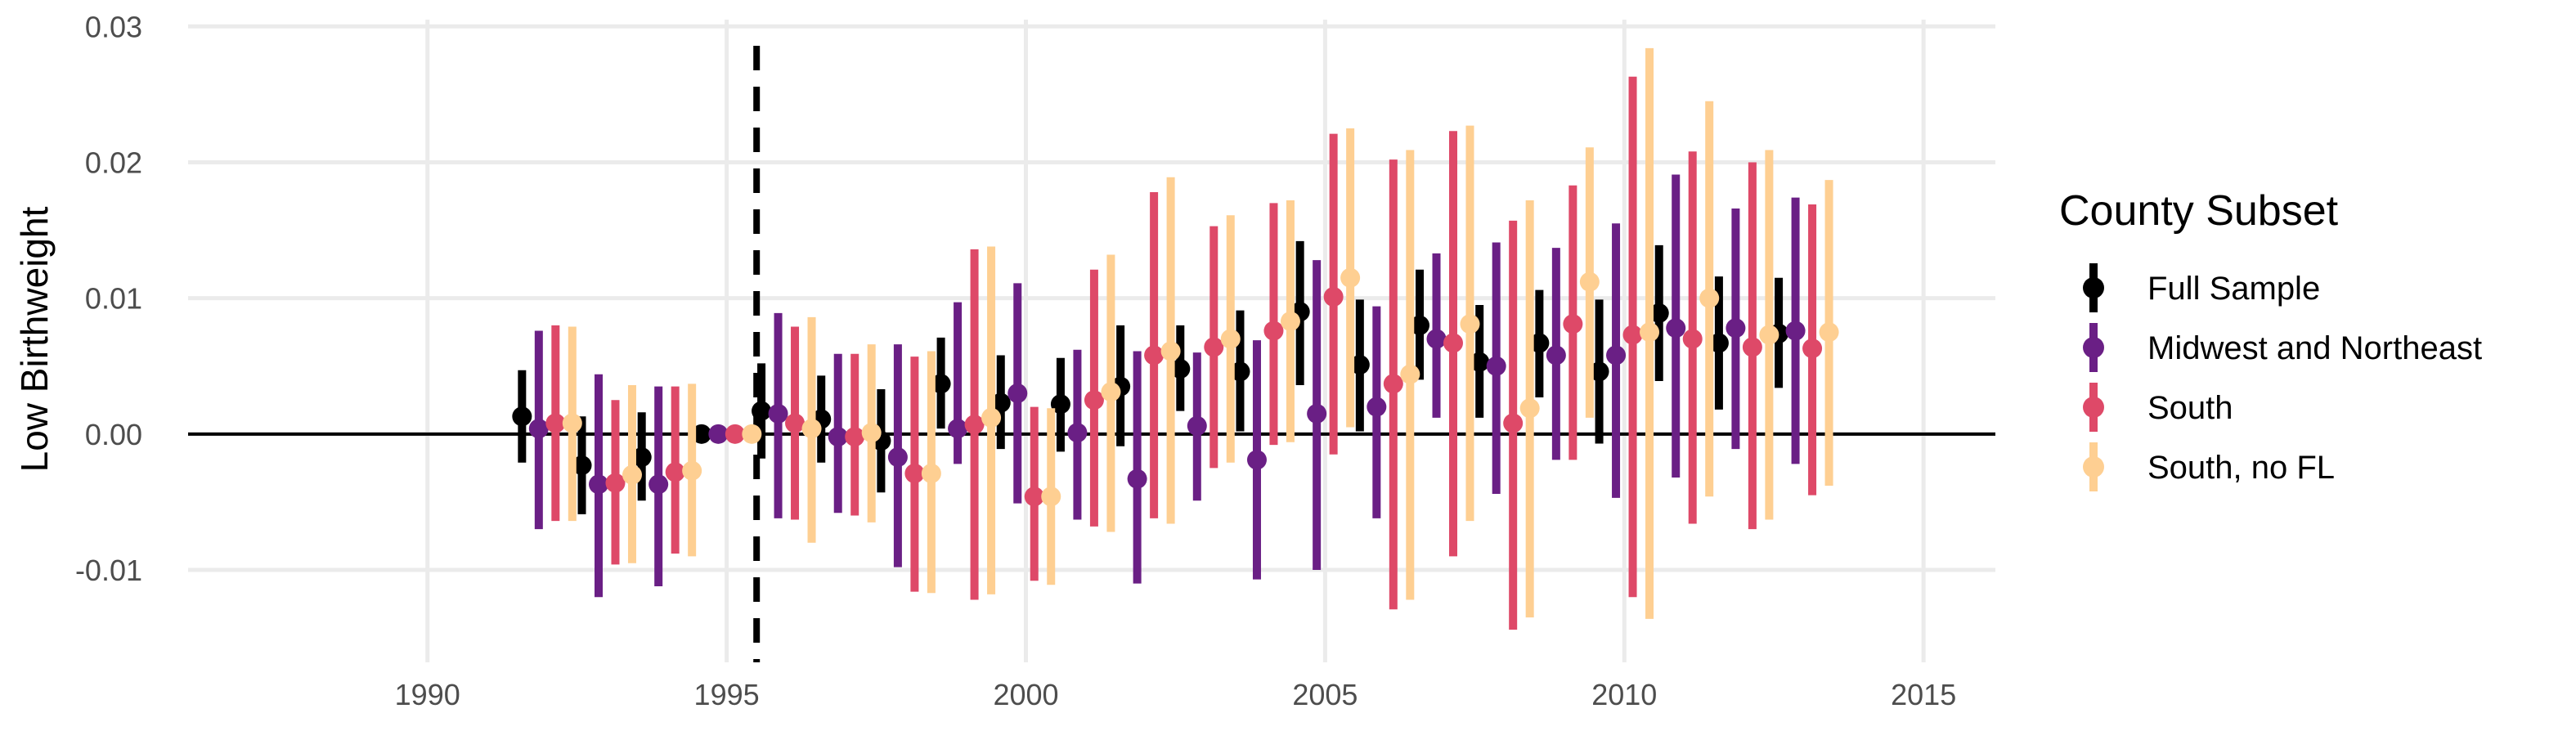 This screenshot has width=2576, height=740. I want to click on legend-title: County Subset, so click(2199, 211).